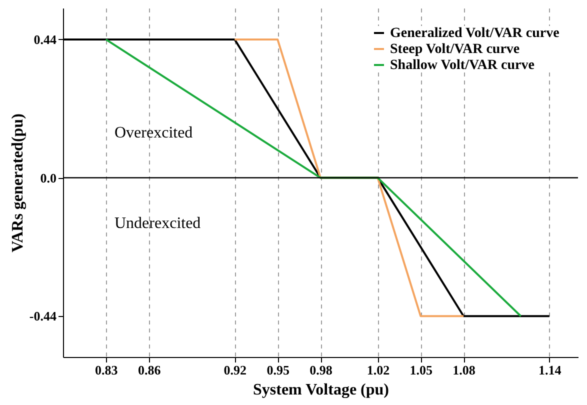  I want to click on legend-label: Steep Volt/VAR curve, so click(455, 49).